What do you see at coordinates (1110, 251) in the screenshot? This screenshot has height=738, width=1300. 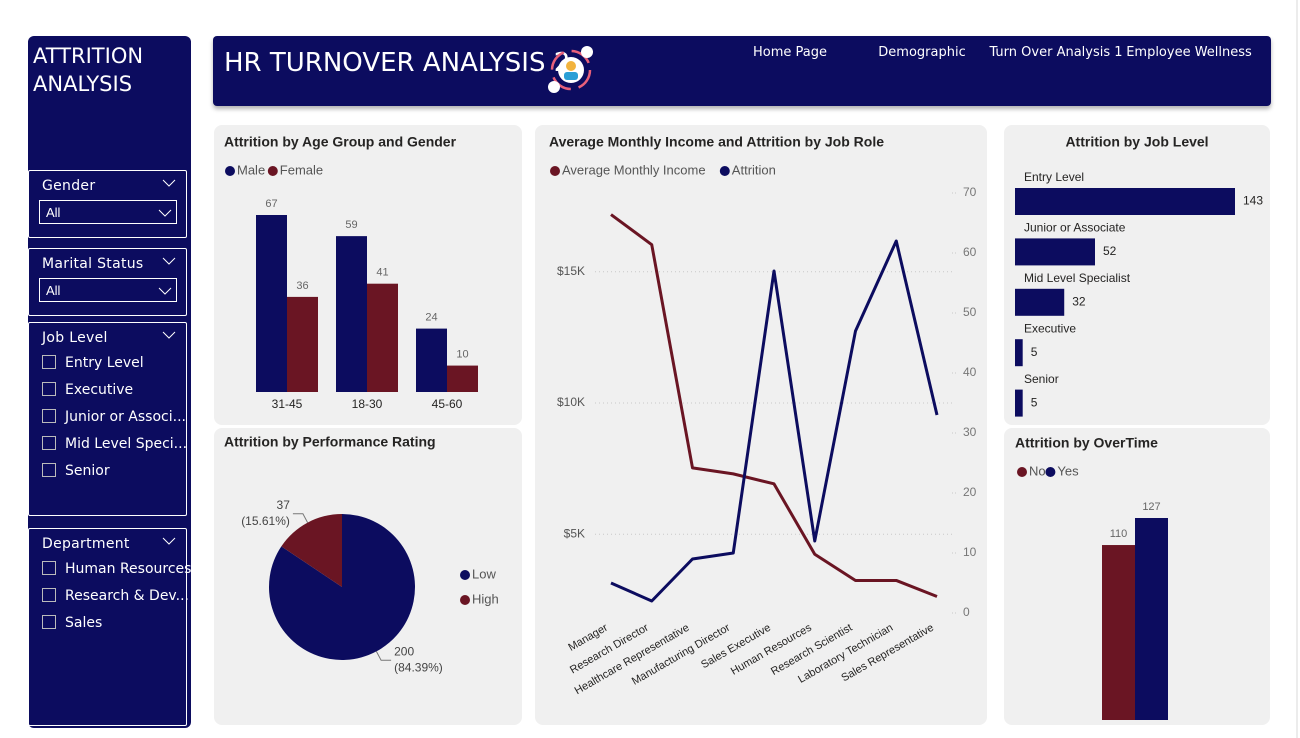 I see `value-label: 52` at bounding box center [1110, 251].